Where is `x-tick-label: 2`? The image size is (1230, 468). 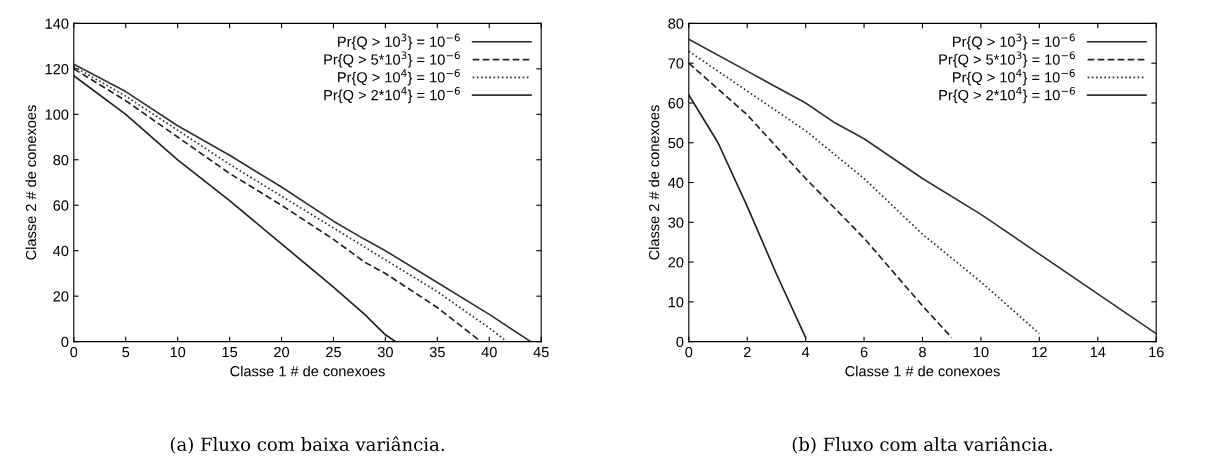 x-tick-label: 2 is located at coordinates (747, 352).